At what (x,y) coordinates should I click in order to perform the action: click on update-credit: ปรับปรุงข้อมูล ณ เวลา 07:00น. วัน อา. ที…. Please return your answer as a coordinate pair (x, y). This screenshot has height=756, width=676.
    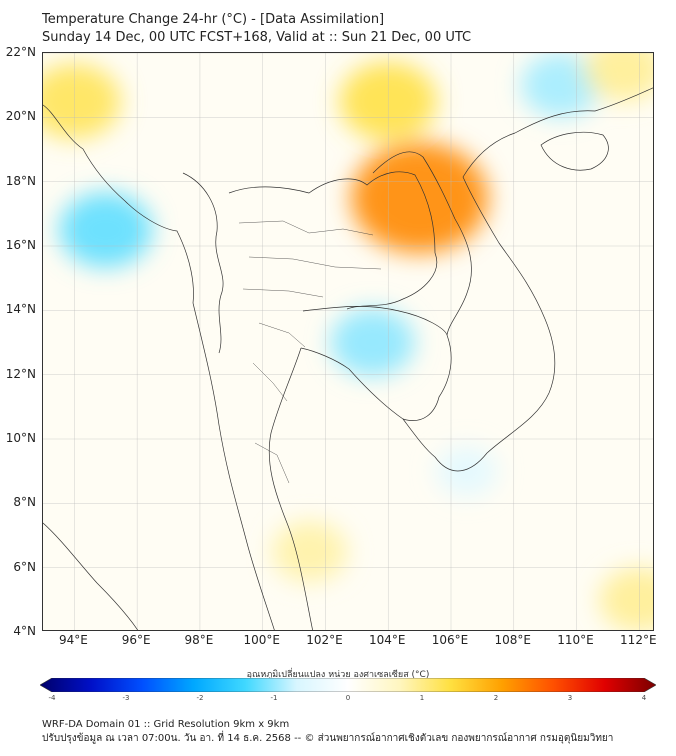
    Looking at the image, I should click on (328, 738).